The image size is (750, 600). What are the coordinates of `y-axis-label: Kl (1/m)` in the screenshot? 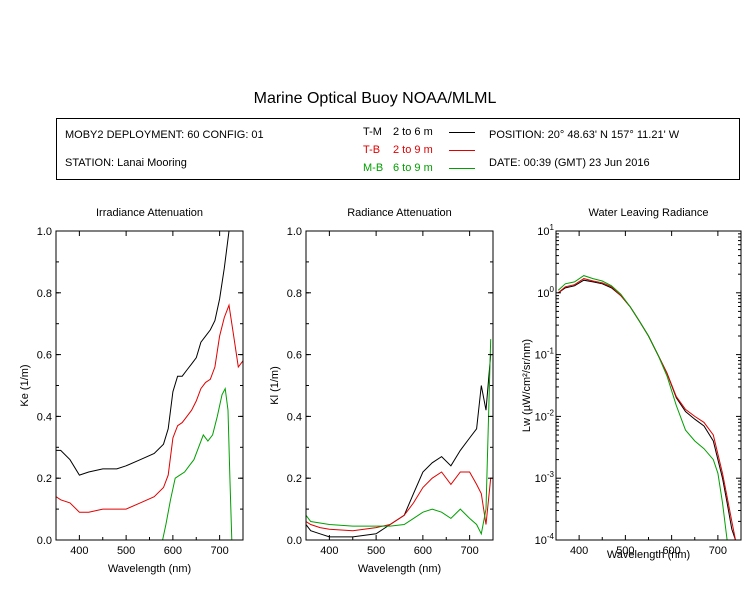 It's located at (275, 385).